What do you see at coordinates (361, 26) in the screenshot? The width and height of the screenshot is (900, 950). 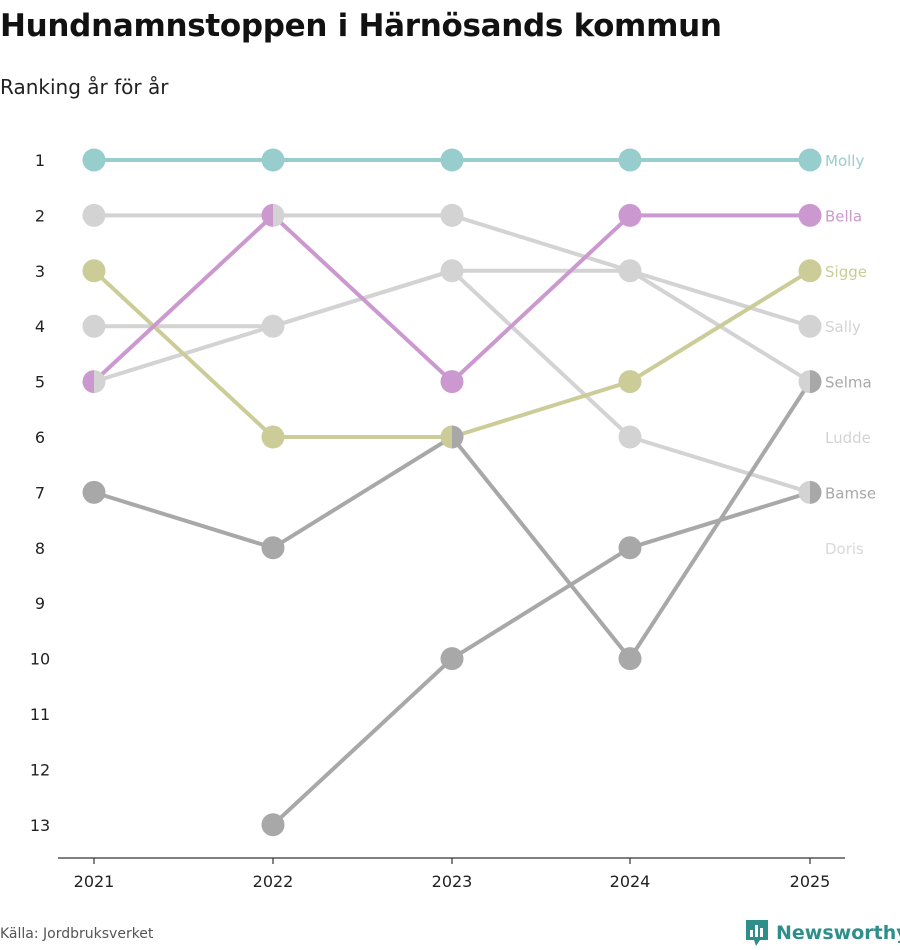 I see `chart-title: Hundnamnstoppen i Härnösands kommun` at bounding box center [361, 26].